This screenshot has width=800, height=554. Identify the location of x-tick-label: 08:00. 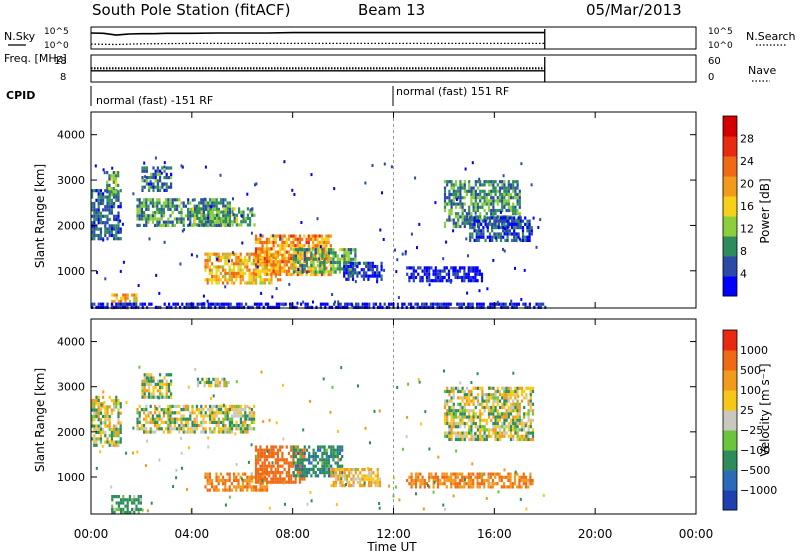
(292, 534).